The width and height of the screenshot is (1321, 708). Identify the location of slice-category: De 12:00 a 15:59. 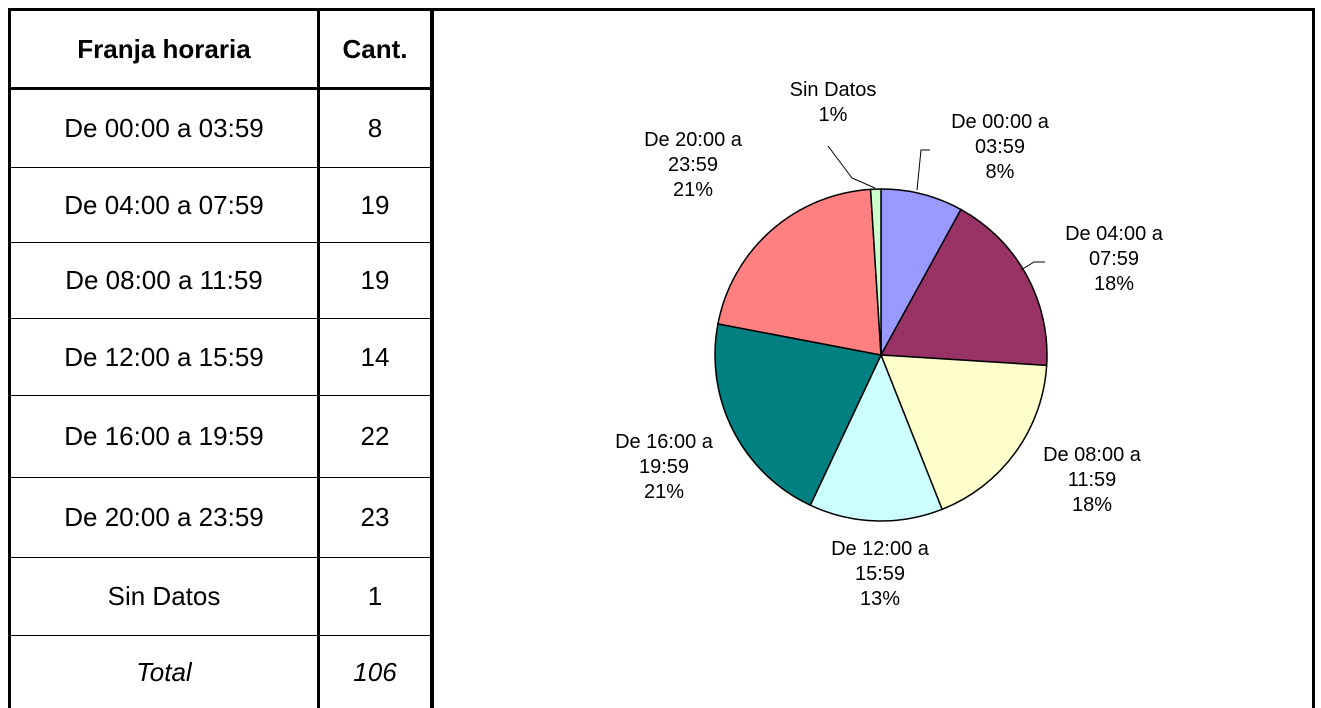
(880, 561).